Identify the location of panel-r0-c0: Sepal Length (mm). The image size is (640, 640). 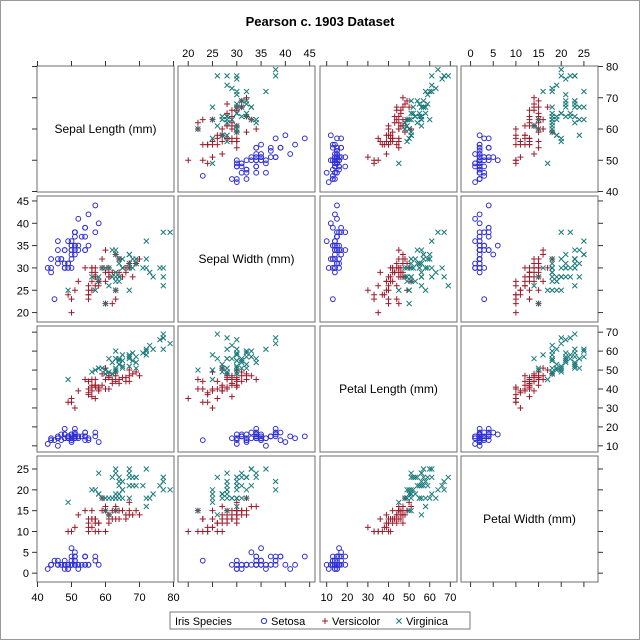
(105, 129).